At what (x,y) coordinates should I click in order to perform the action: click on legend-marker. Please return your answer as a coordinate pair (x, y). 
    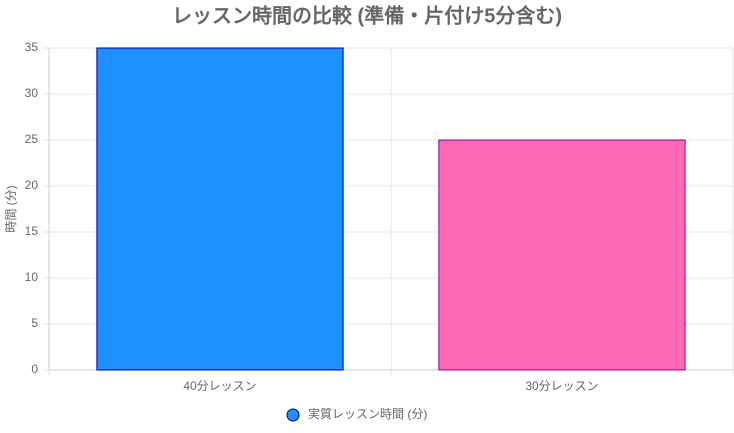
    Looking at the image, I should click on (293, 415).